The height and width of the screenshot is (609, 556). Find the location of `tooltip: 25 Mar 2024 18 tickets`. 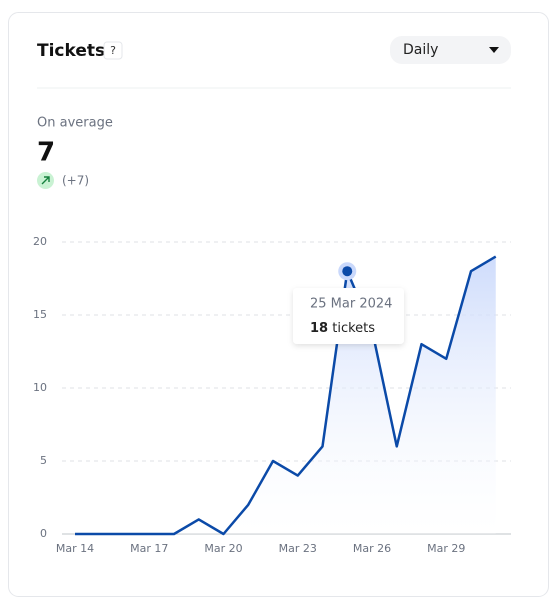

tooltip: 25 Mar 2024 18 tickets is located at coordinates (348, 316).